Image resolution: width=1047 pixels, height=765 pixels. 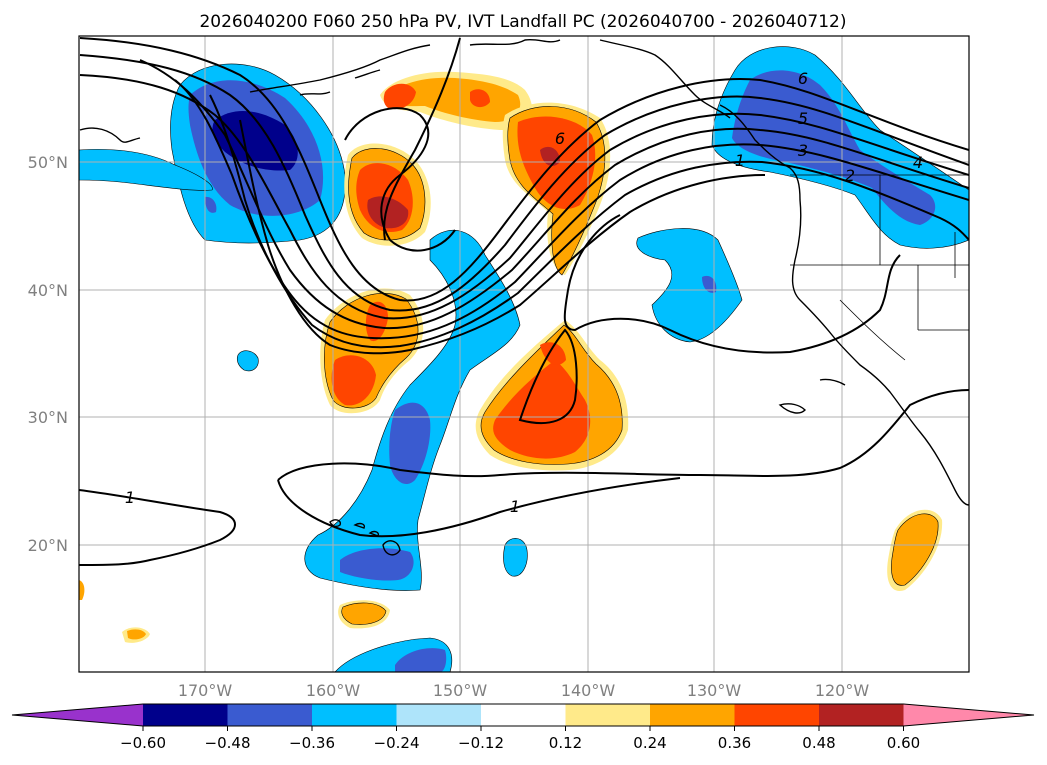 What do you see at coordinates (565, 743) in the screenshot?
I see `colorbar-tick-label: 0.12` at bounding box center [565, 743].